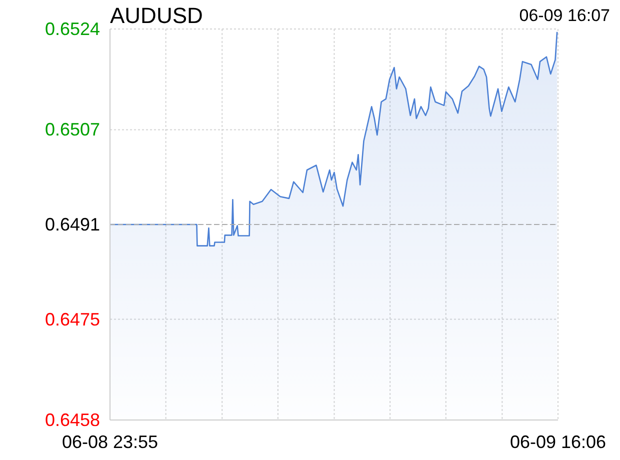  I want to click on chart-title: AUDUSD, so click(156, 16).